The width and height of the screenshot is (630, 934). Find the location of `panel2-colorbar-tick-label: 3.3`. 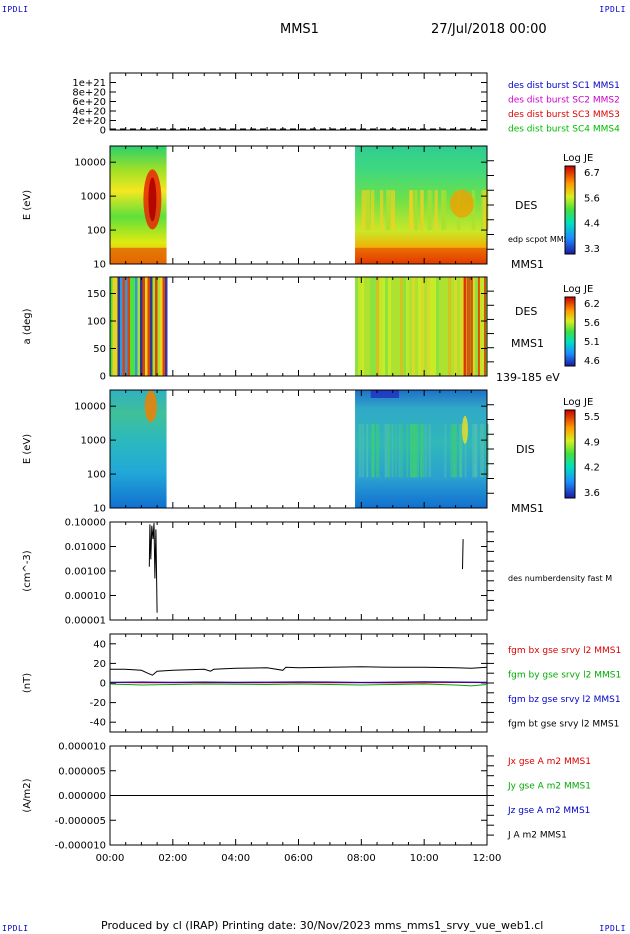

panel2-colorbar-tick-label: 3.3 is located at coordinates (592, 249).